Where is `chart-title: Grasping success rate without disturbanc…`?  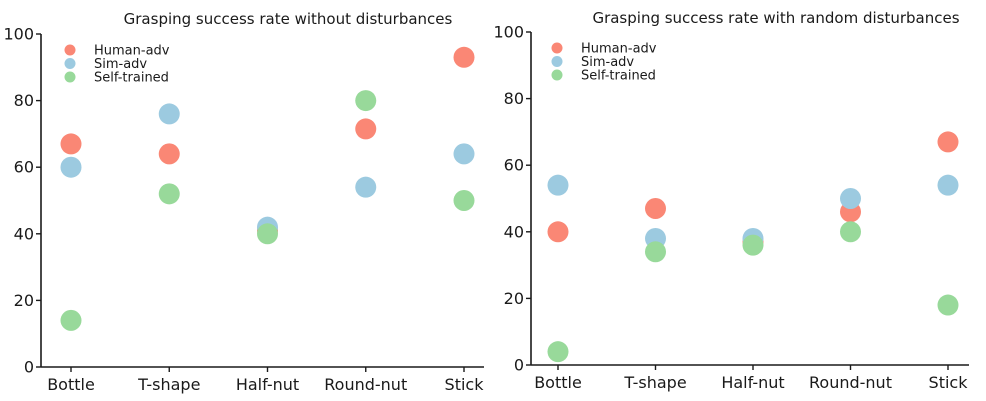
chart-title: Grasping success rate without disturbanc… is located at coordinates (288, 19).